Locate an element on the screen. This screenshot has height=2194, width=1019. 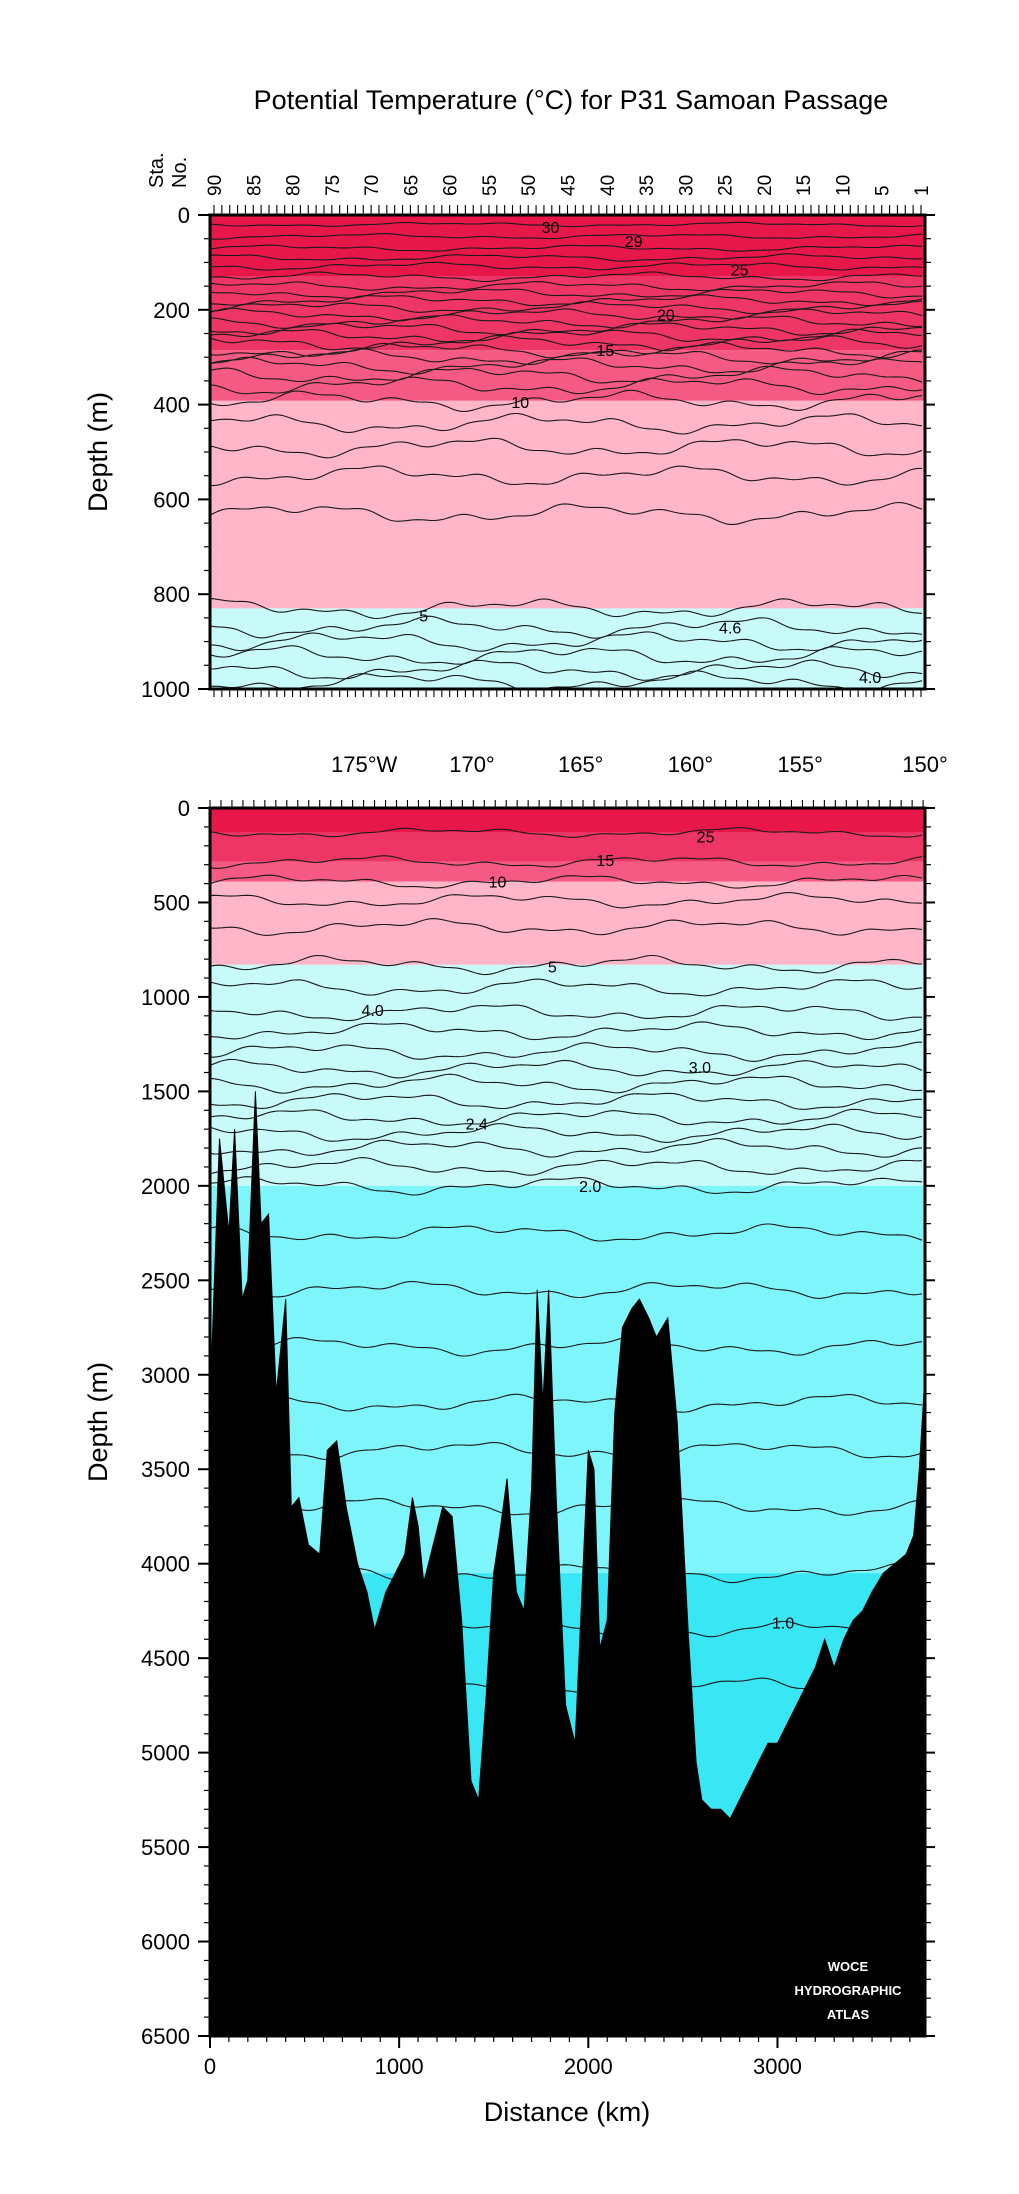
longitude-tick-label: 170° is located at coordinates (472, 764).